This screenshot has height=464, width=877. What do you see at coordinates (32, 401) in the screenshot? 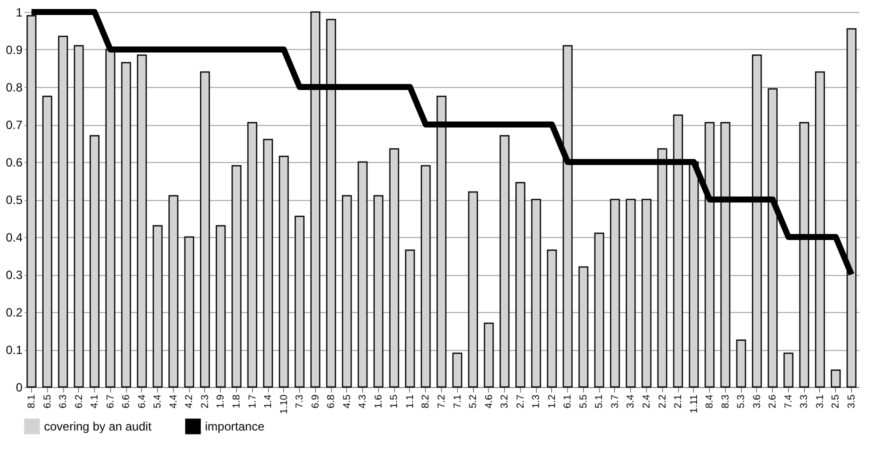
I see `x-tick-label: 8.1` at bounding box center [32, 401].